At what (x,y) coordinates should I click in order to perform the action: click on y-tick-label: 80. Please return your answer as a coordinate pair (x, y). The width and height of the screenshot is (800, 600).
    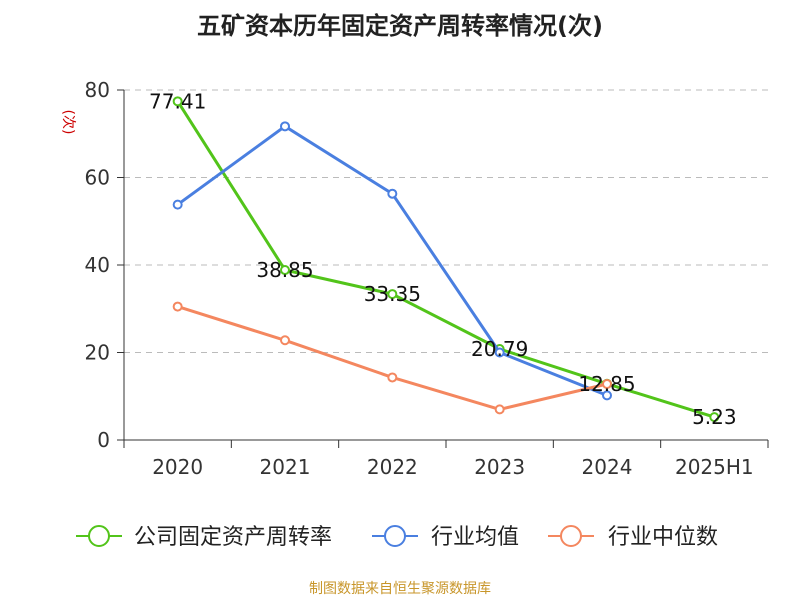
    Looking at the image, I should click on (97, 90).